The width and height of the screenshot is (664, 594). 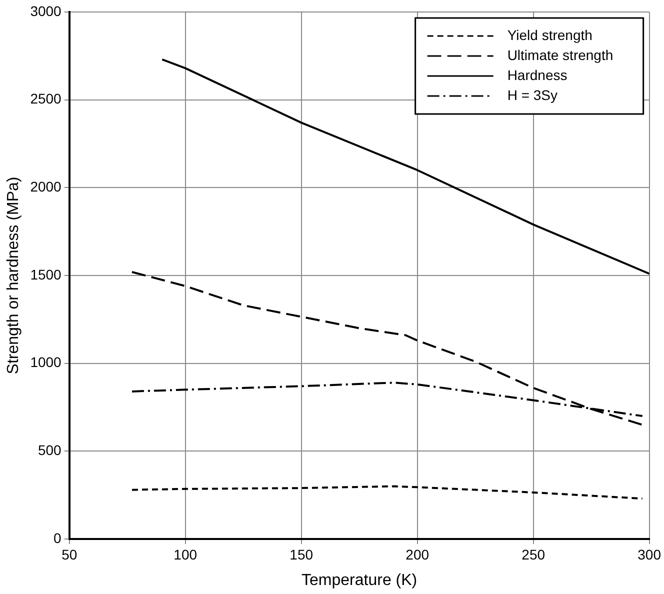 What do you see at coordinates (46, 10) in the screenshot?
I see `y-tick-label: 3000` at bounding box center [46, 10].